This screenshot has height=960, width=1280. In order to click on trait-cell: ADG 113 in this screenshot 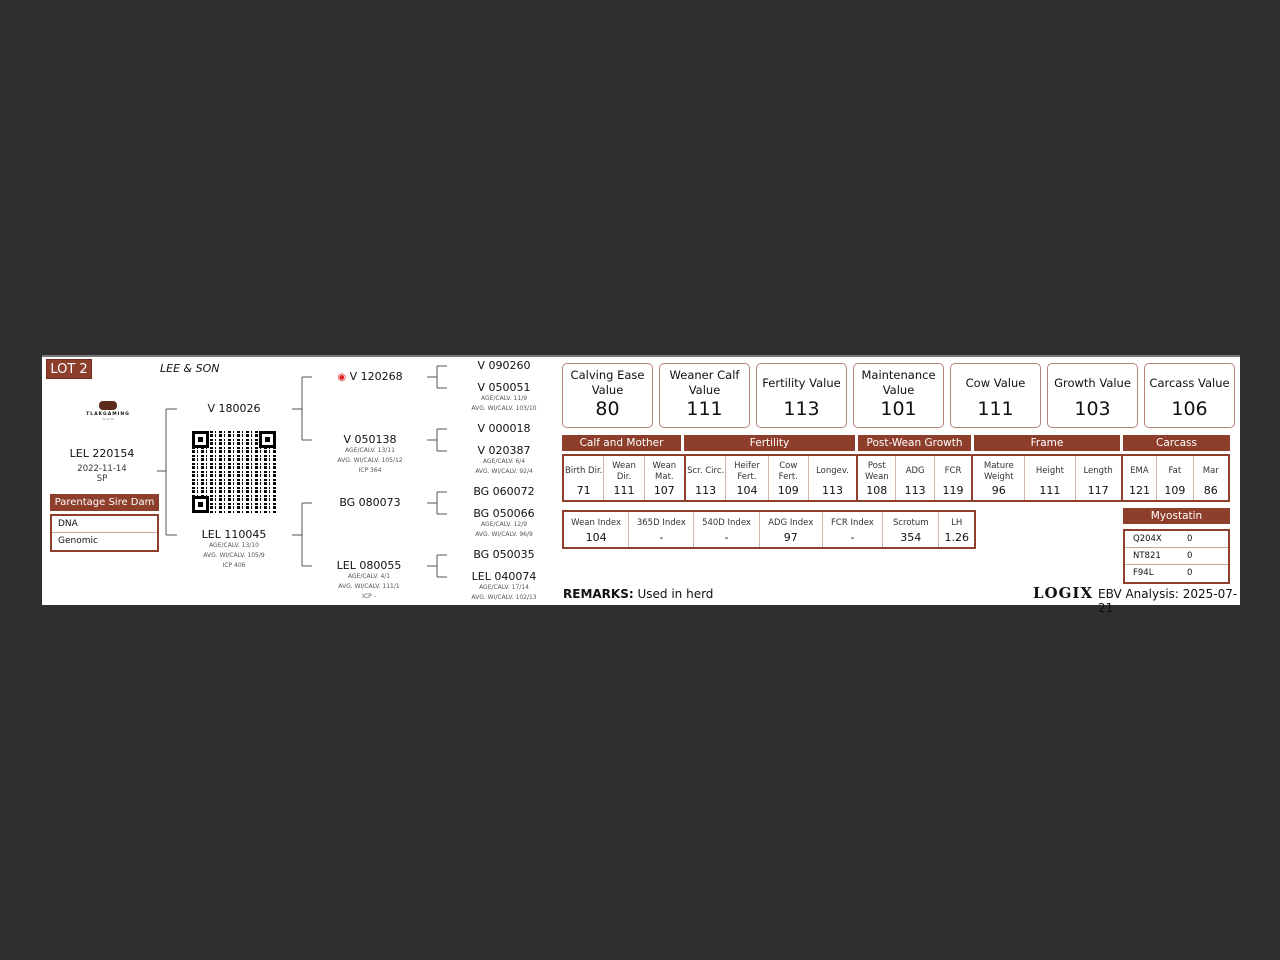, I will do `click(915, 478)`.